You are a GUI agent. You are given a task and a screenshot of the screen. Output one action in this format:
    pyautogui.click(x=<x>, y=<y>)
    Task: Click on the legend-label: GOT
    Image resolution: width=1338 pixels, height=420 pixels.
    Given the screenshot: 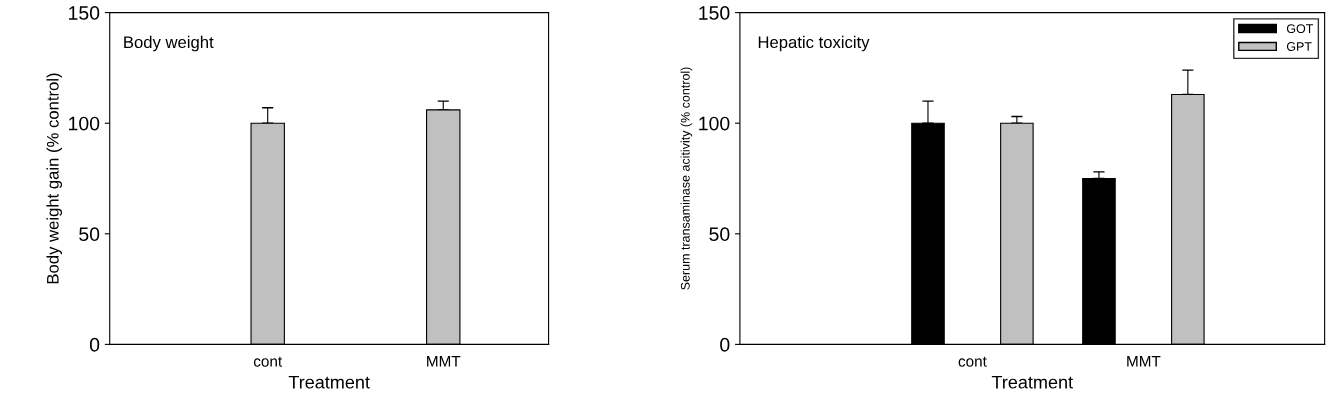 What is the action you would take?
    pyautogui.click(x=1300, y=29)
    